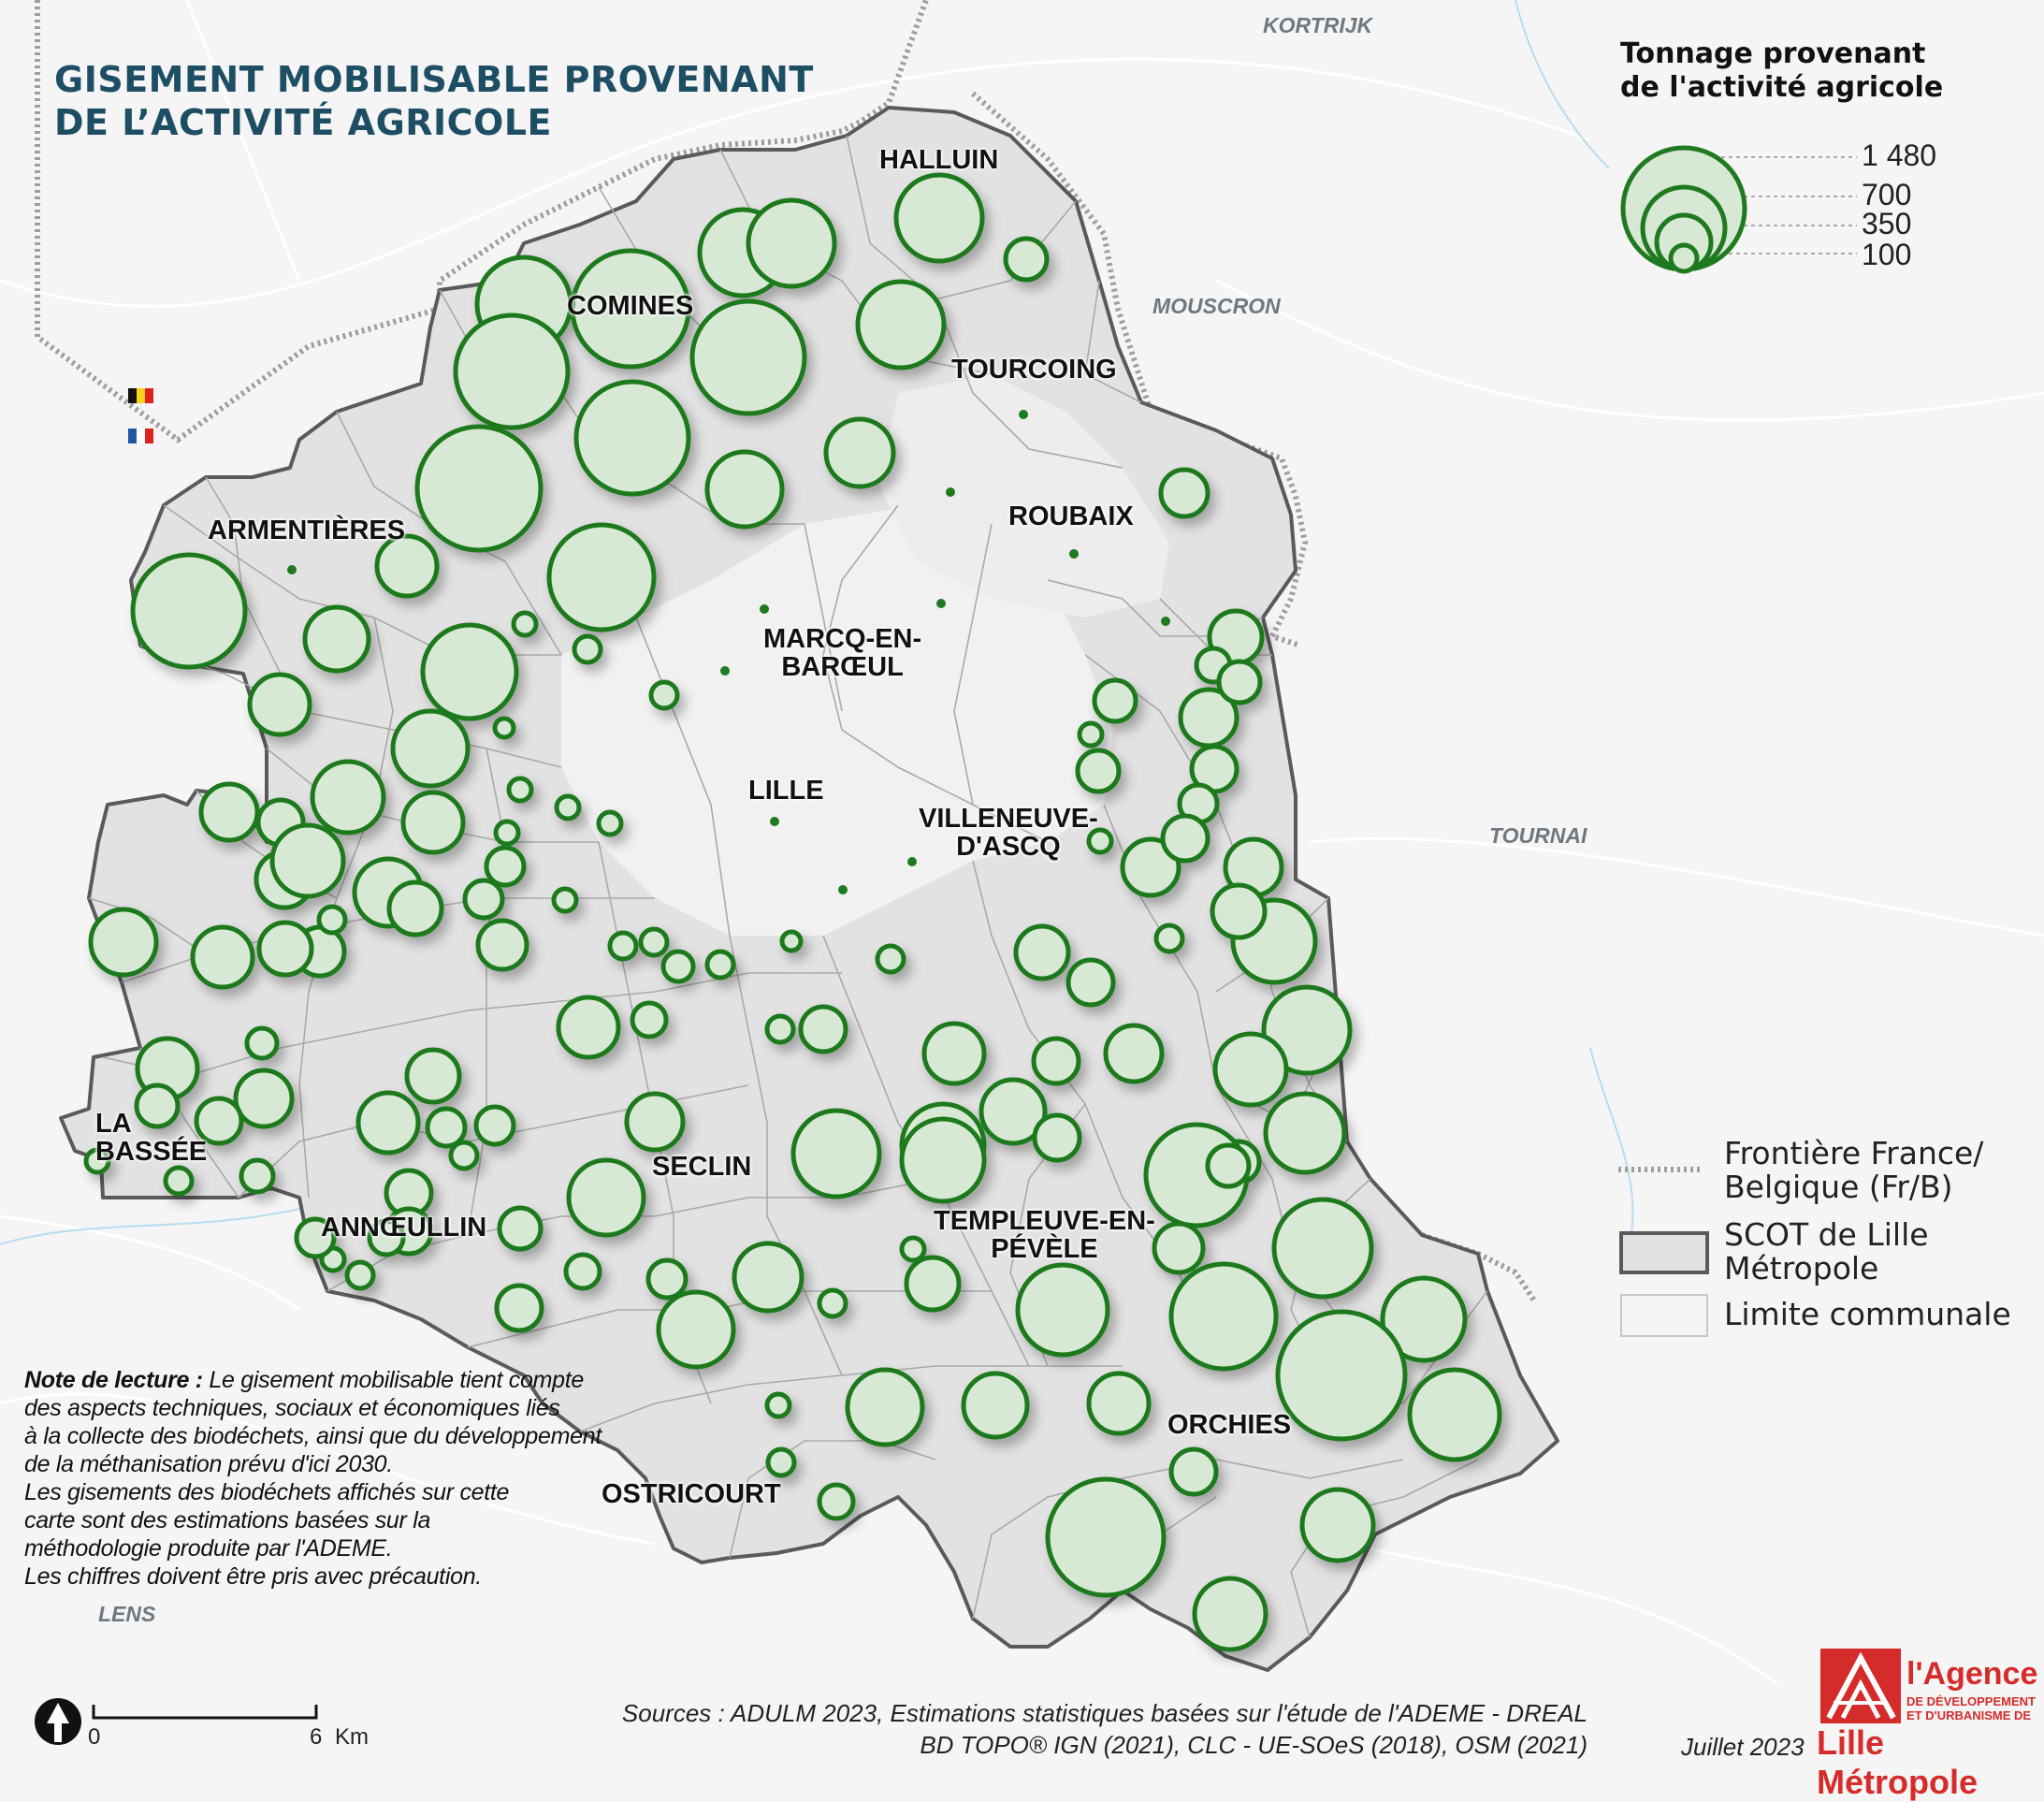 The image size is (2044, 1802). Describe the element at coordinates (1044, 1249) in the screenshot. I see `city-label-templeuve-line-2: PÉVÈLE` at that location.